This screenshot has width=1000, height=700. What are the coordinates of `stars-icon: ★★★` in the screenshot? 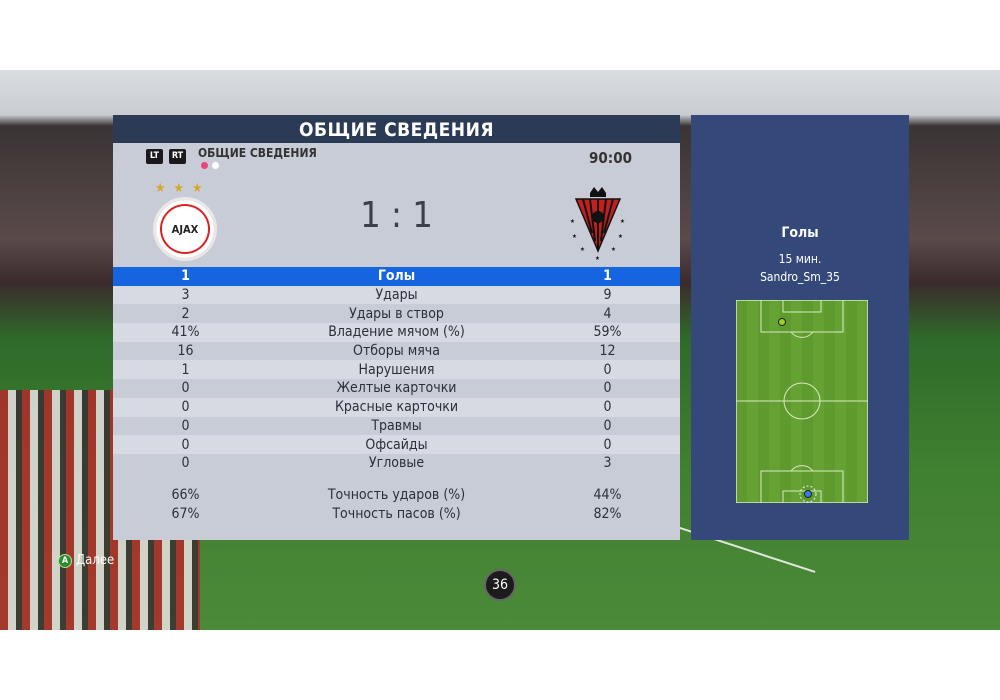 It's located at (183, 188).